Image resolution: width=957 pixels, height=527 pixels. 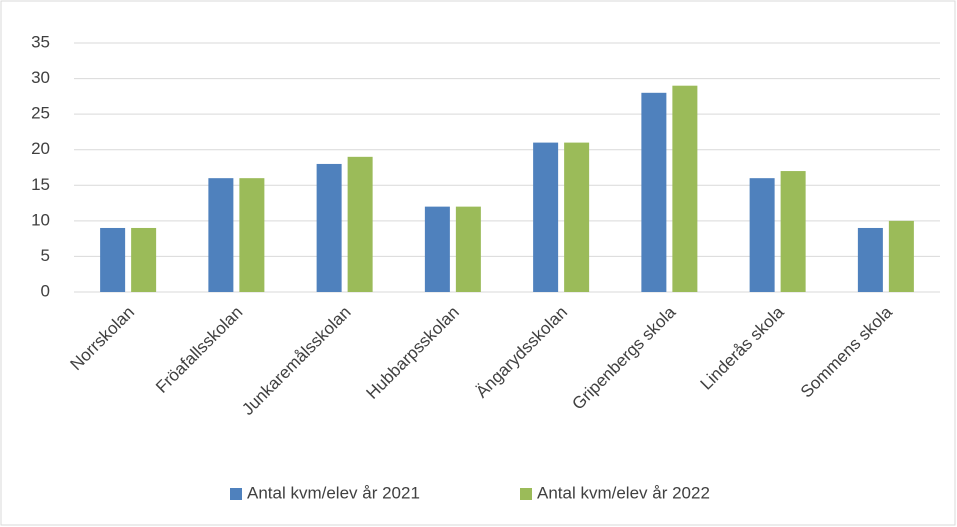 I want to click on y-tick-label: 10, so click(x=40, y=219).